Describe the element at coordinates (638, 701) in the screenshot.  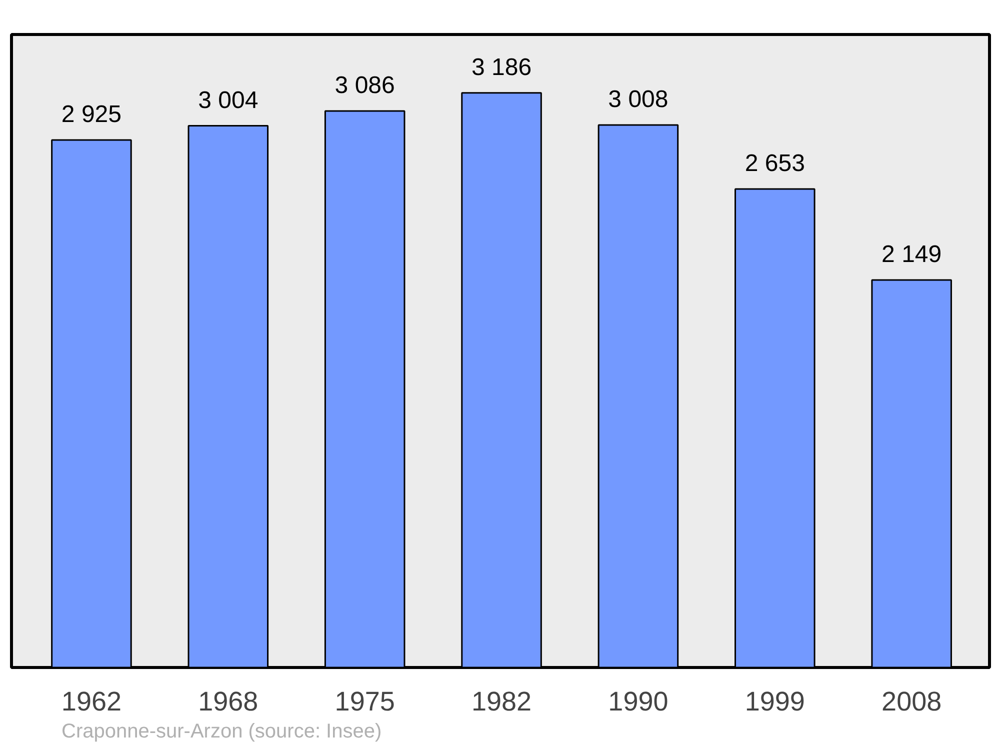
I see `x-tick-label: 1990` at that location.